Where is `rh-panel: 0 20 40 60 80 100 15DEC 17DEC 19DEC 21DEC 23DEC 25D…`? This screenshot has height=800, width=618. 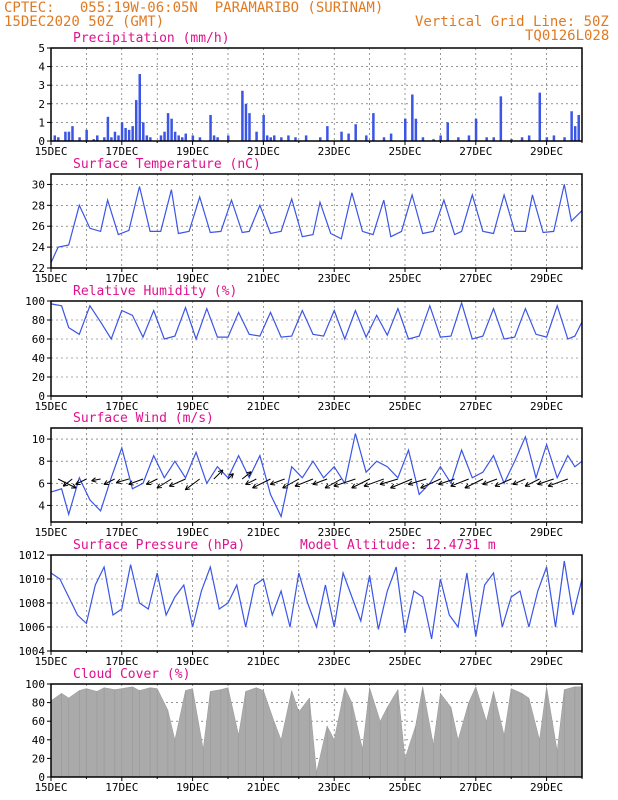
rh-panel: 0 20 40 60 80 100 15DEC 17DEC 19DEC 21DEC 23DEC 25D… is located at coordinates (304, 348).